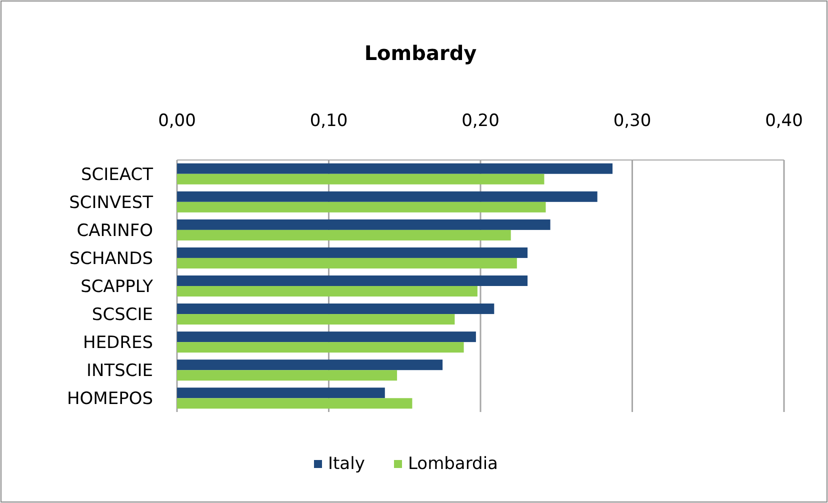 Image resolution: width=828 pixels, height=503 pixels. I want to click on y-tick-label: SCAPPLY, so click(117, 287).